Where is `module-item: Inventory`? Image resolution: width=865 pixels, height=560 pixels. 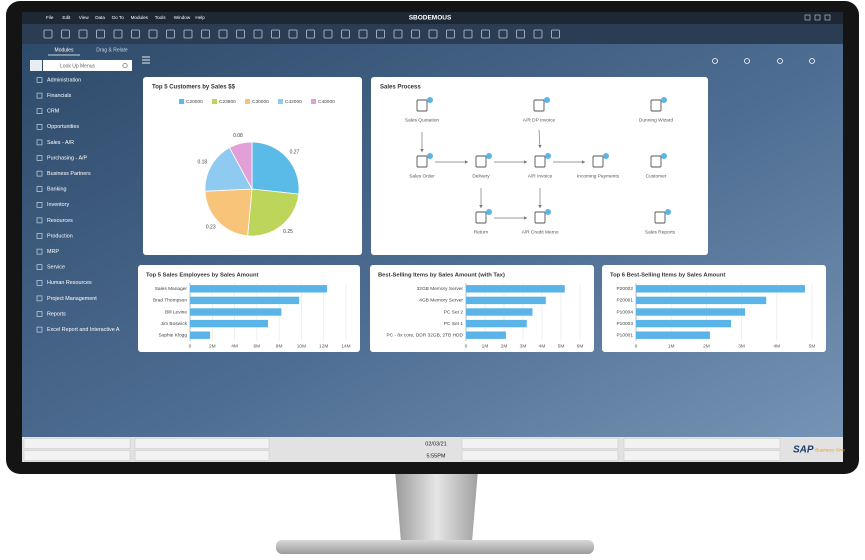 module-item: Inventory is located at coordinates (58, 205).